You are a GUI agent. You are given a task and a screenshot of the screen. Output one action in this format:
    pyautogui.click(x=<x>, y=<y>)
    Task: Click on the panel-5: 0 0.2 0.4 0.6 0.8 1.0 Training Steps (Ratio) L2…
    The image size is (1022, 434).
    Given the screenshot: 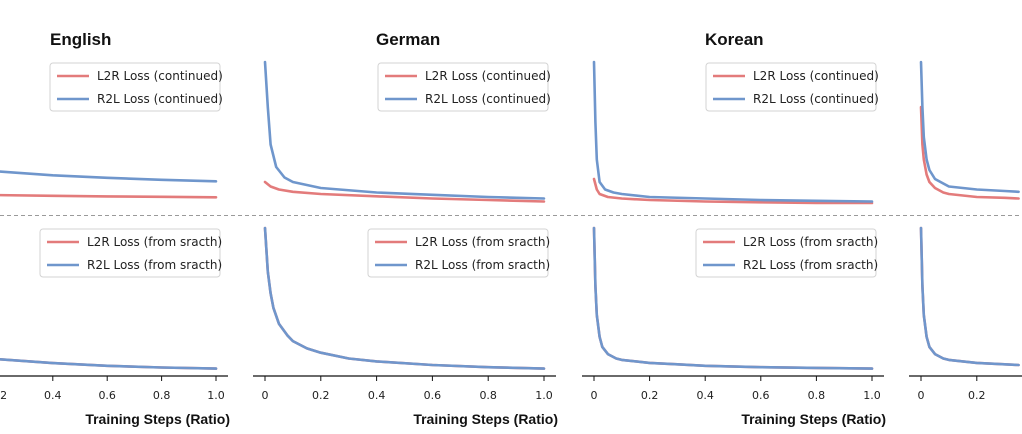 What is the action you would take?
    pyautogui.click(x=734, y=326)
    